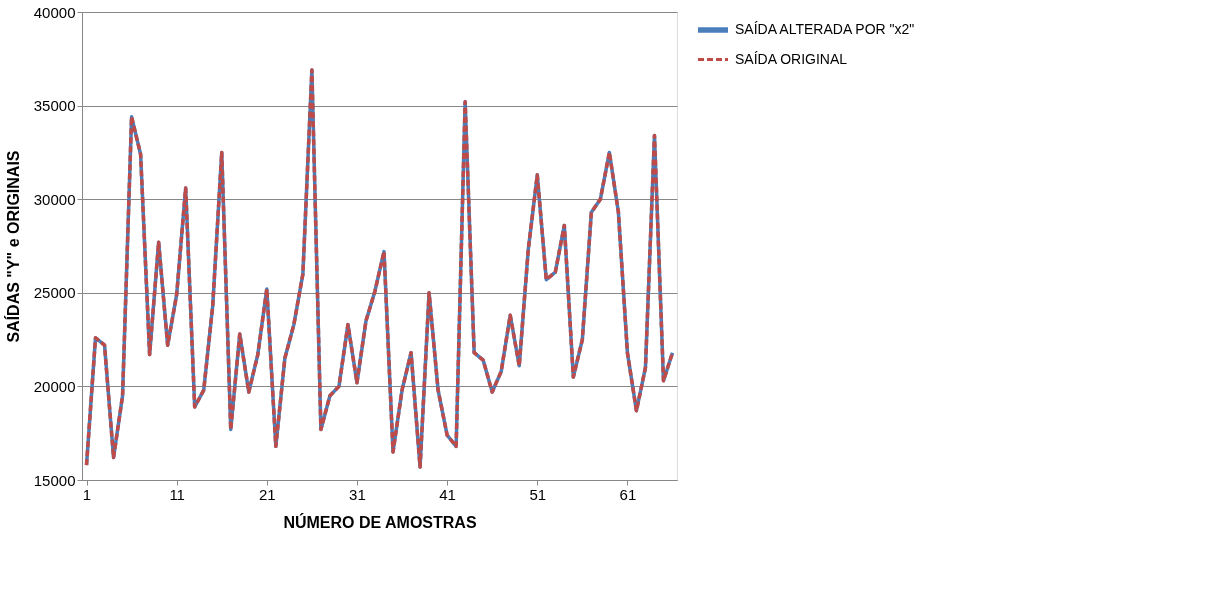 The height and width of the screenshot is (612, 1210). Describe the element at coordinates (177, 494) in the screenshot. I see `x-tick-label: 11` at that location.